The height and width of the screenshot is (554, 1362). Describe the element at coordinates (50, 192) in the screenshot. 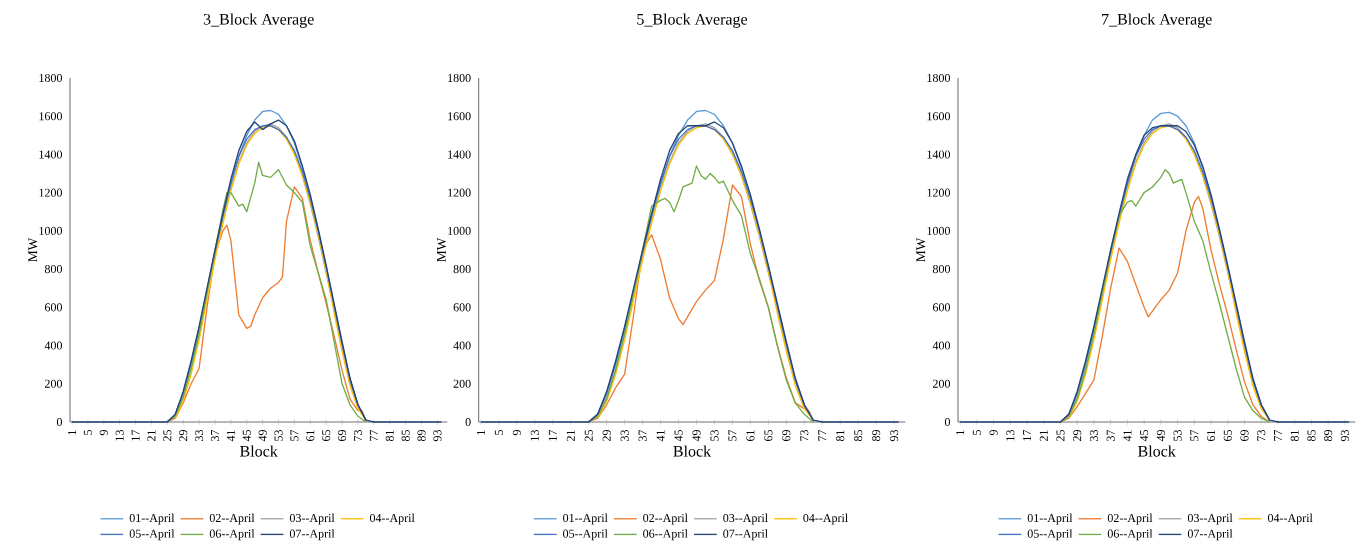

I see `y-tick-label: 1200` at that location.